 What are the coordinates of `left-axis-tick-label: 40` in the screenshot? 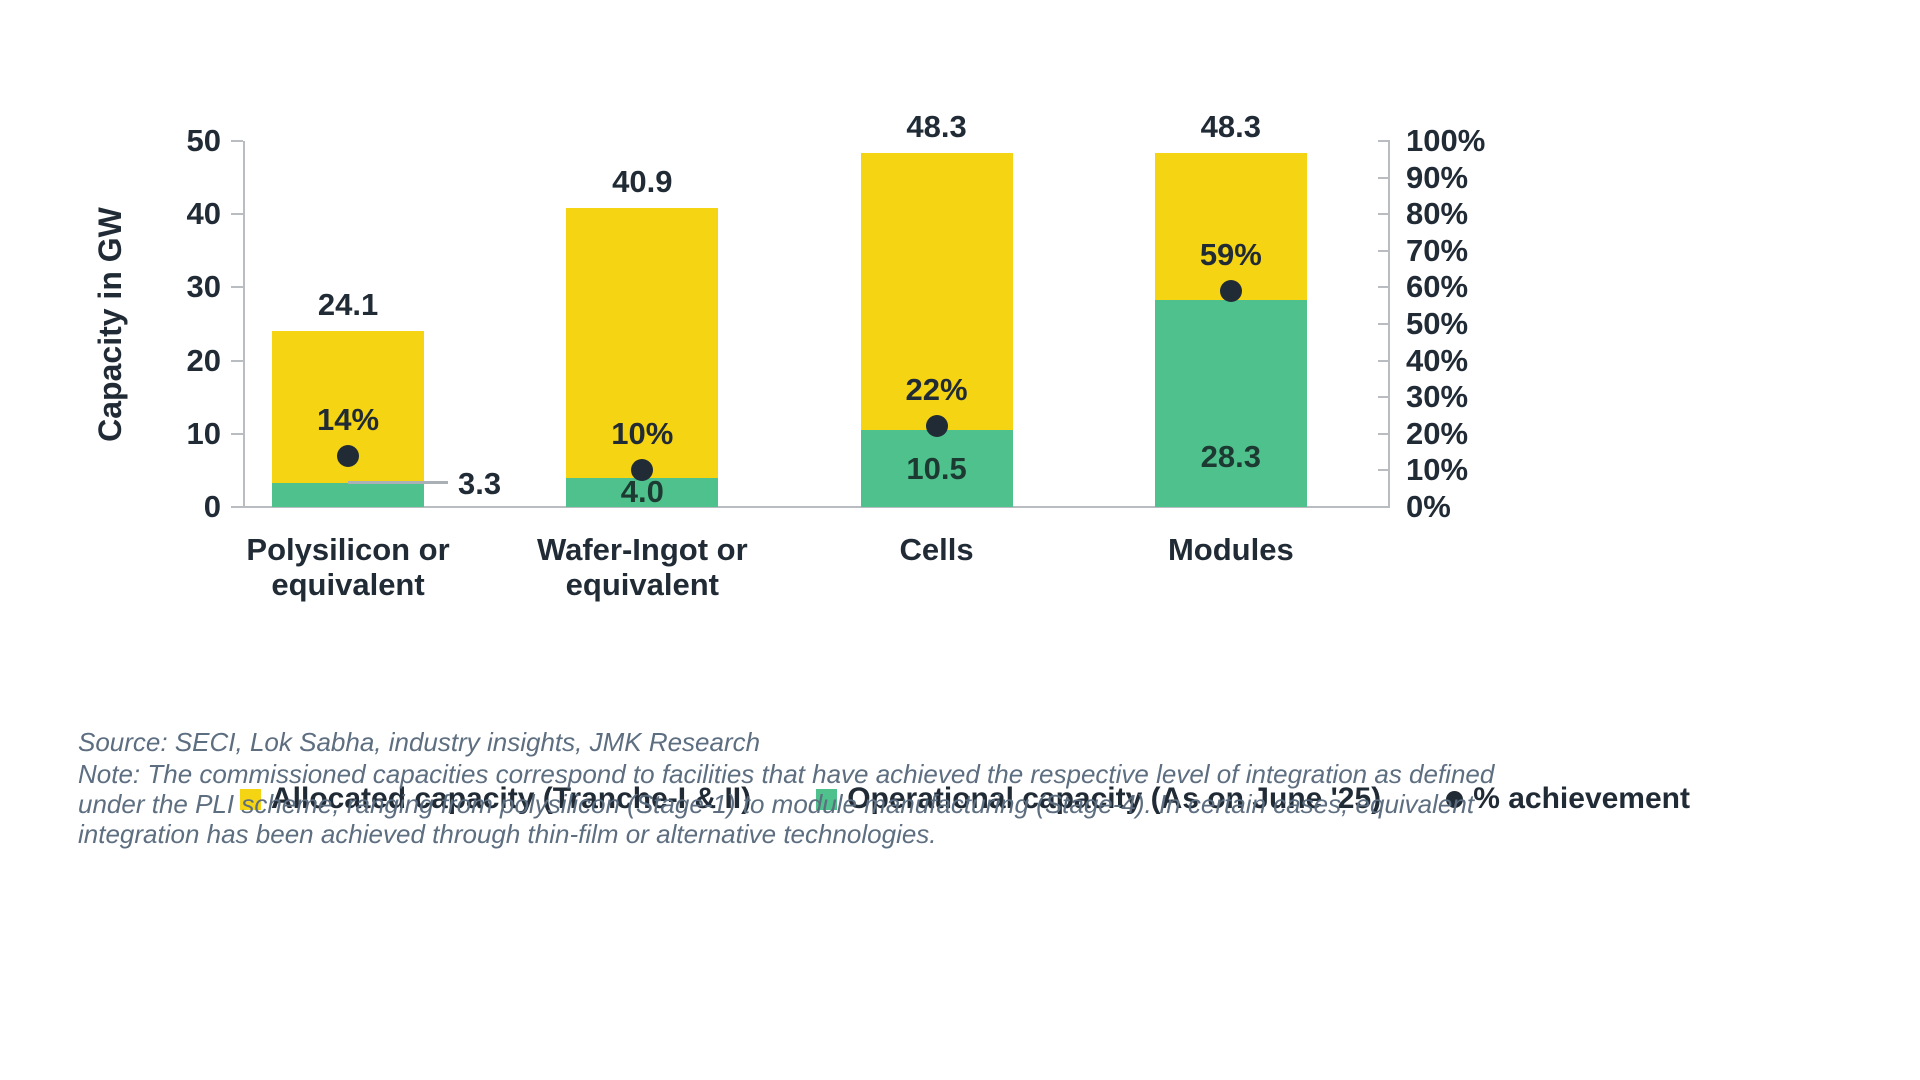 It's located at (203, 214).